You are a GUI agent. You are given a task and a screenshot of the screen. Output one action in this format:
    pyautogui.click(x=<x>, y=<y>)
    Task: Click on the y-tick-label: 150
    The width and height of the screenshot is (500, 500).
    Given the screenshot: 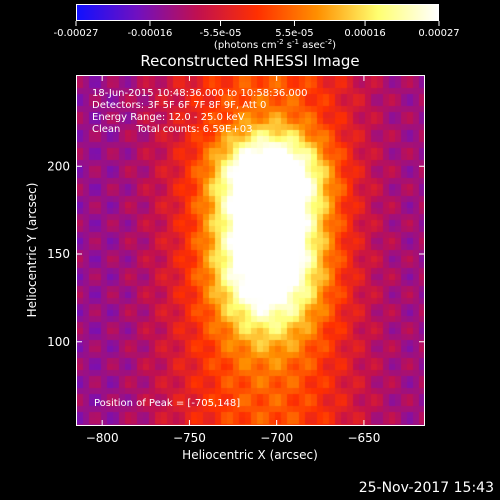 What is the action you would take?
    pyautogui.click(x=58, y=254)
    